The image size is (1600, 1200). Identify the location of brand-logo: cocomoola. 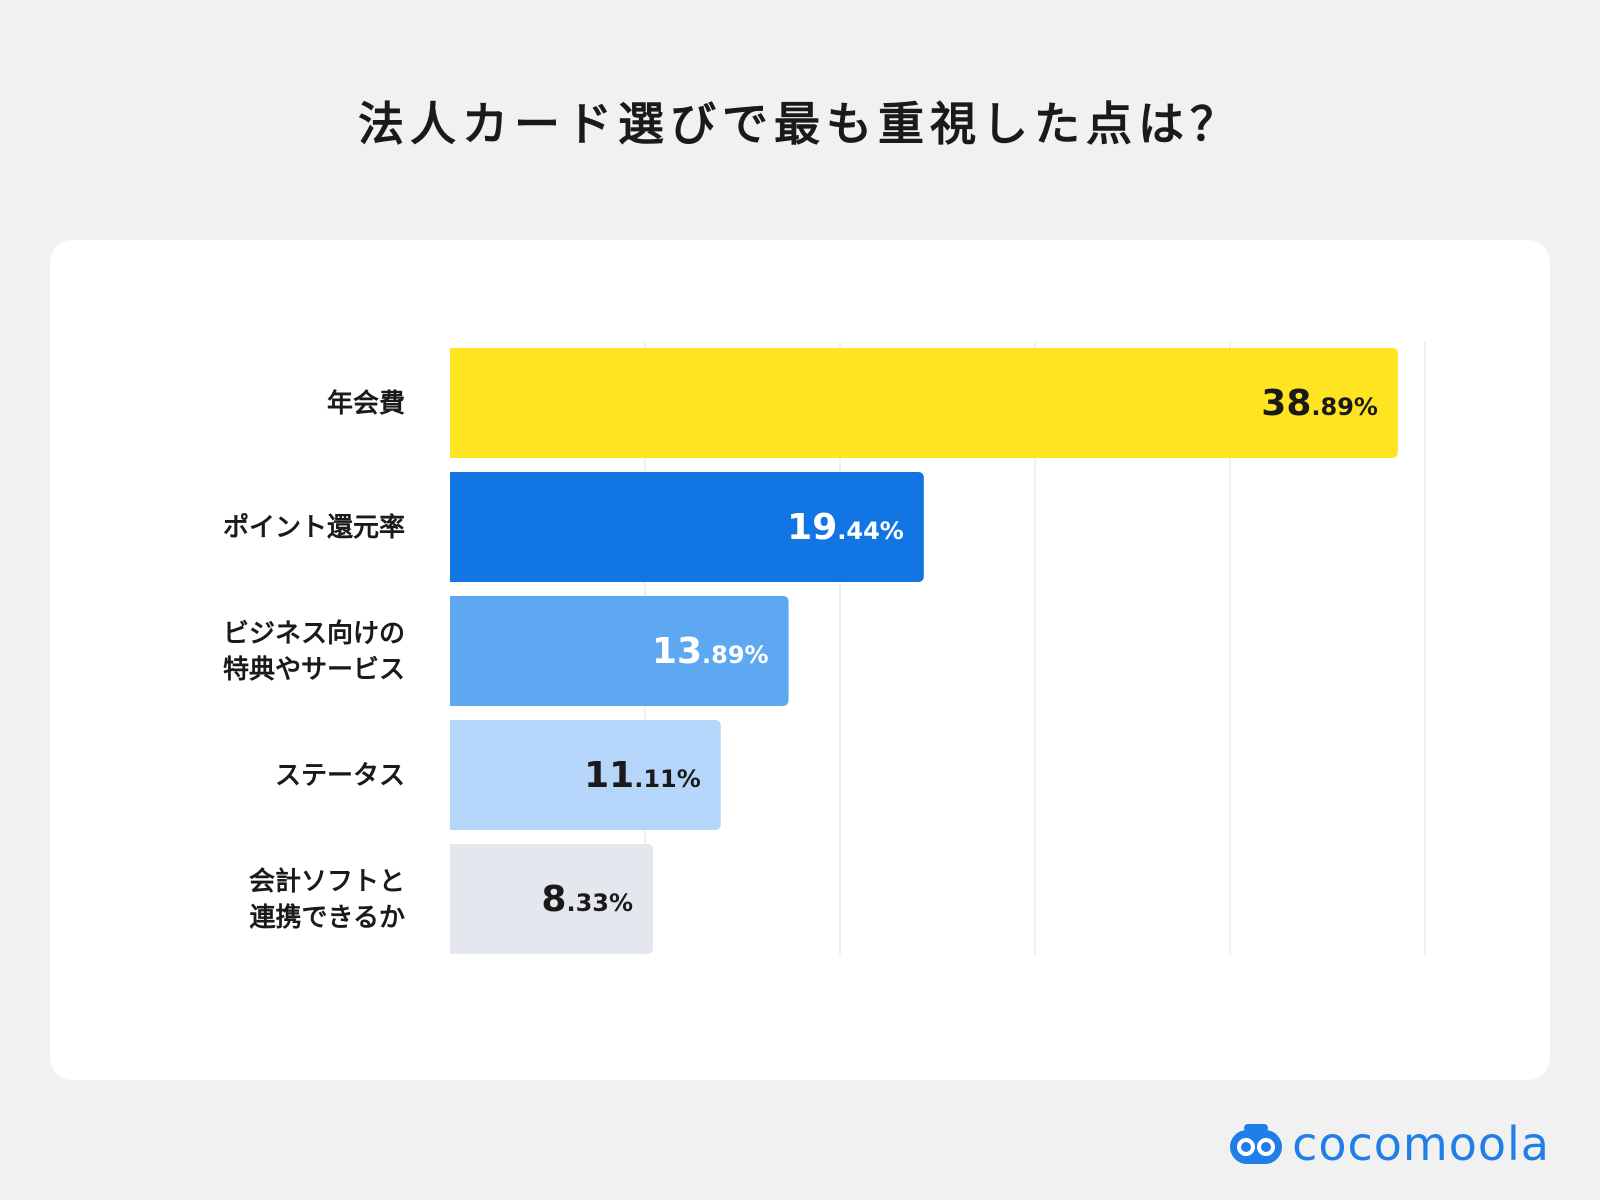
(1389, 1144).